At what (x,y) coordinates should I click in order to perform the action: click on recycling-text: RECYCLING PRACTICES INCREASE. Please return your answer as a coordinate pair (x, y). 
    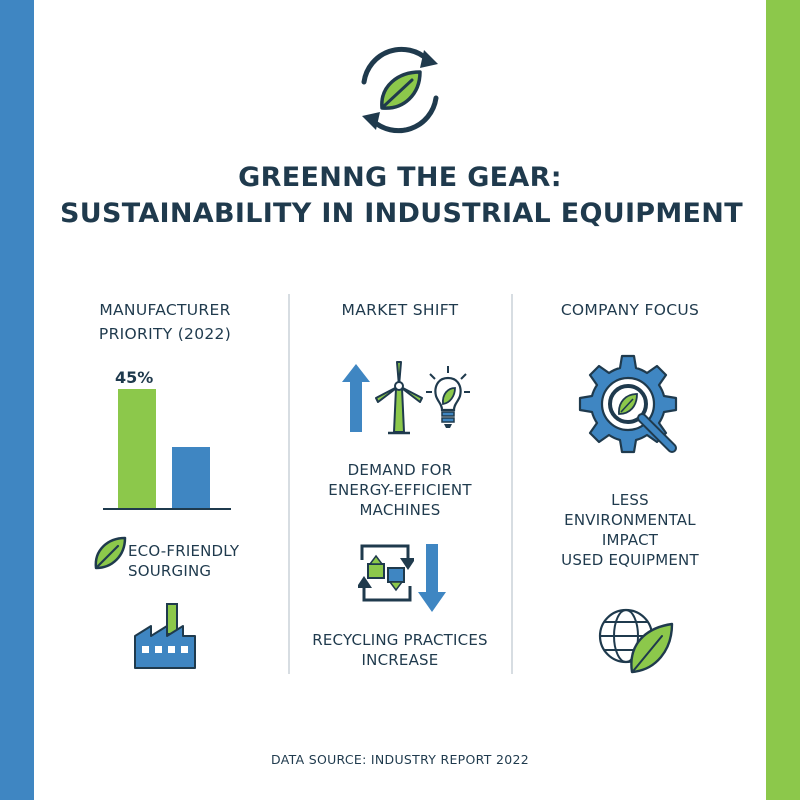
    Looking at the image, I should click on (400, 650).